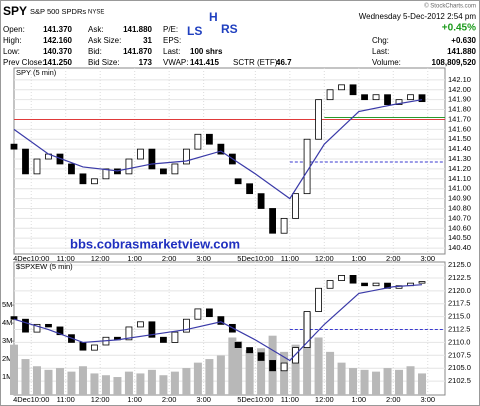 The height and width of the screenshot is (406, 480). What do you see at coordinates (96, 29) in the screenshot?
I see `field-label: Ask:` at bounding box center [96, 29].